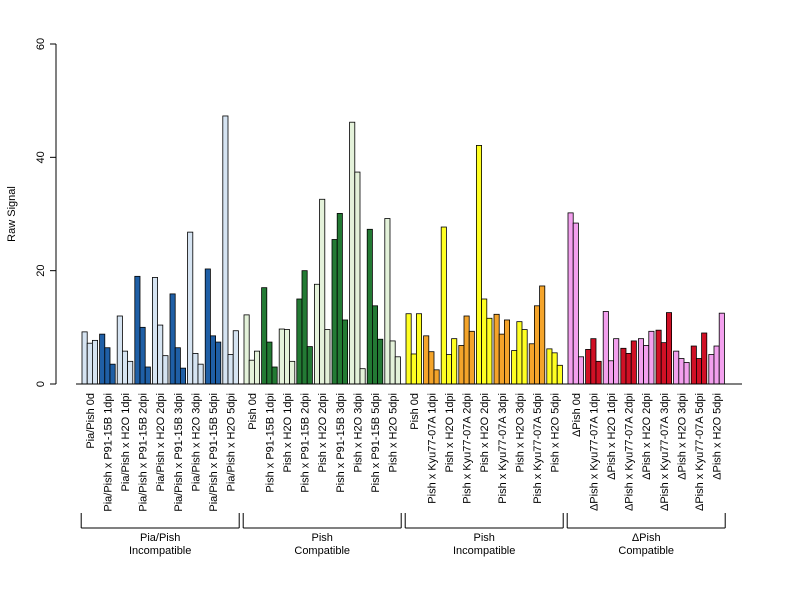 The height and width of the screenshot is (600, 800). Describe the element at coordinates (718, 436) in the screenshot. I see `category-label: ΔPish x H2O 5dpi` at that location.